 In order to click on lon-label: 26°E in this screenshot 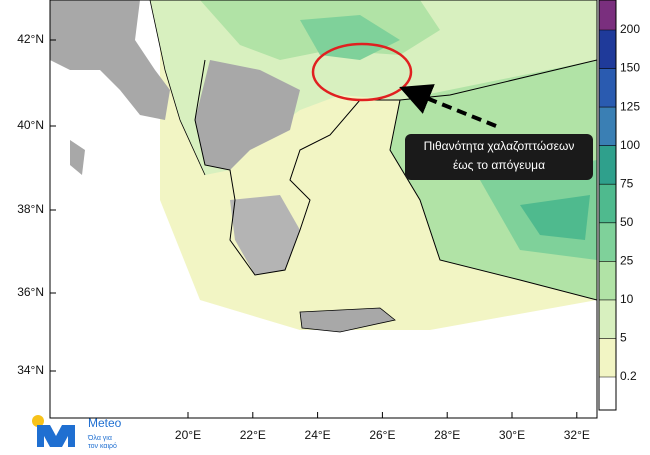, I will do `click(382, 435)`.